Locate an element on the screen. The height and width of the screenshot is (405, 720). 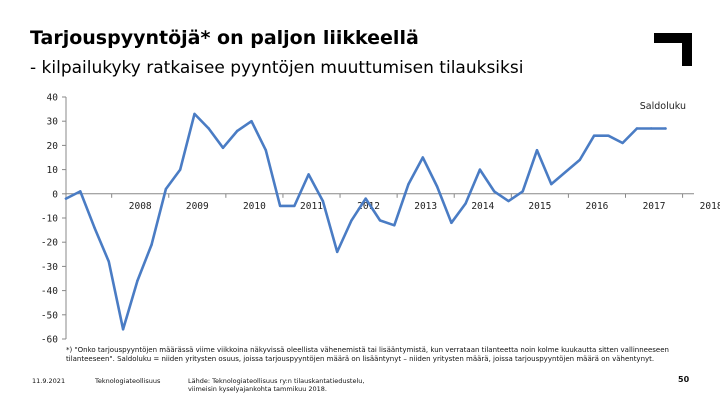
x-tick-label: 2016 is located at coordinates (597, 206).